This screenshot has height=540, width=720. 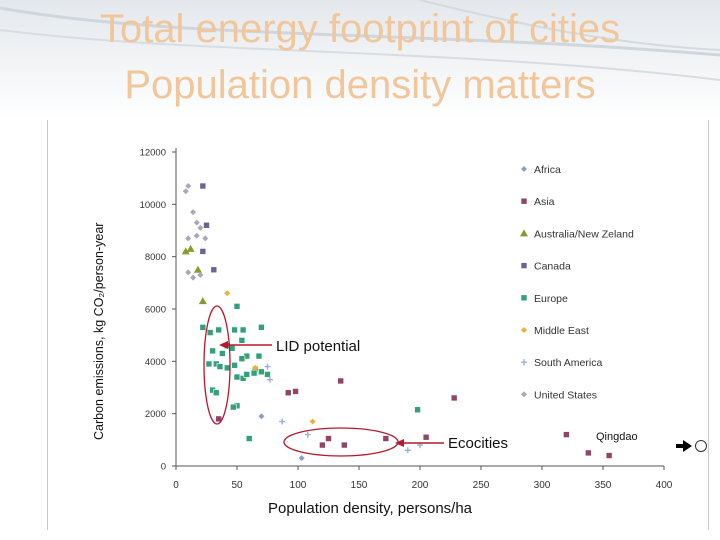 I want to click on legend-label: Asia, so click(x=544, y=202).